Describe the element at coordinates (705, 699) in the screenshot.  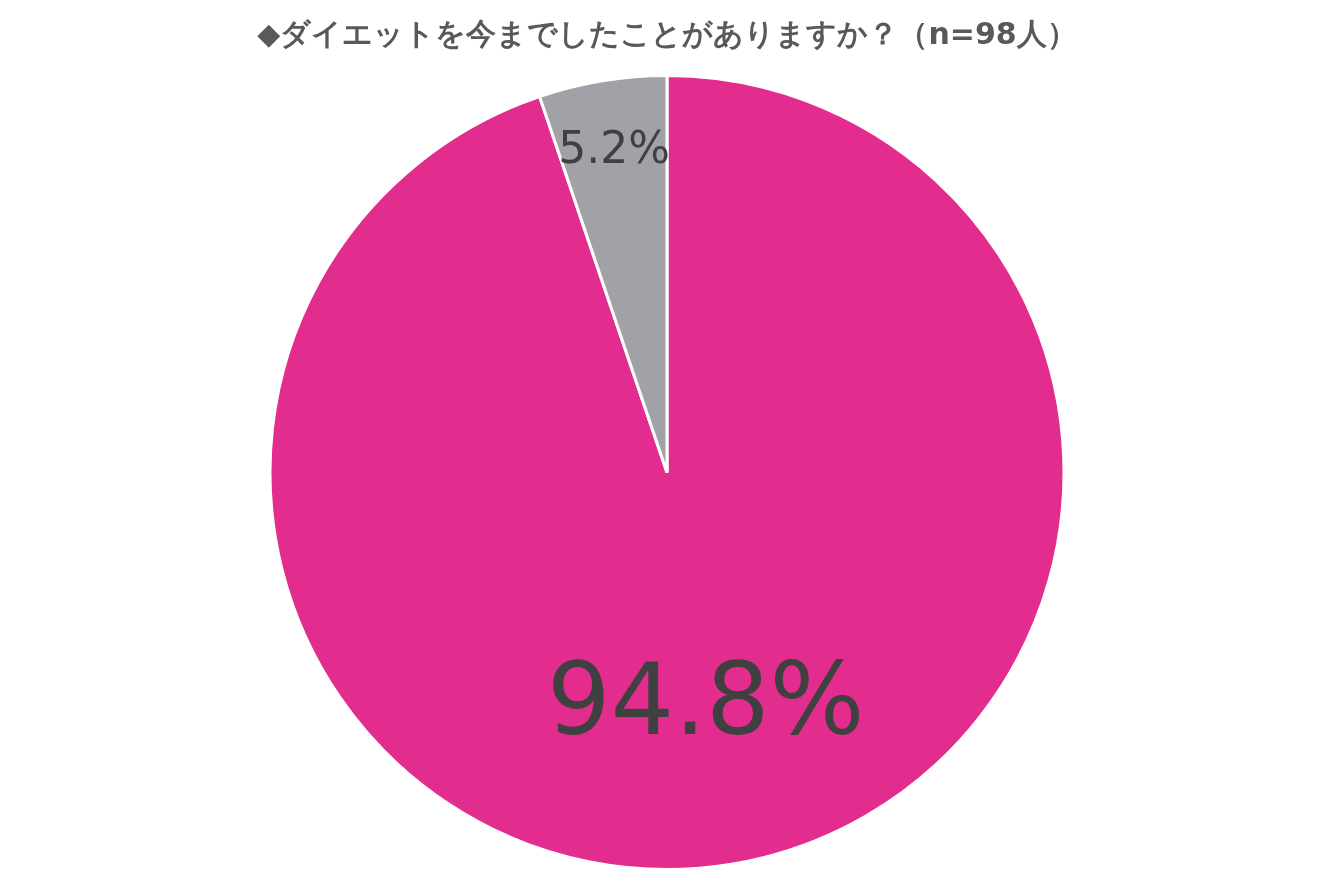
I see `data-label: 94.8%` at that location.